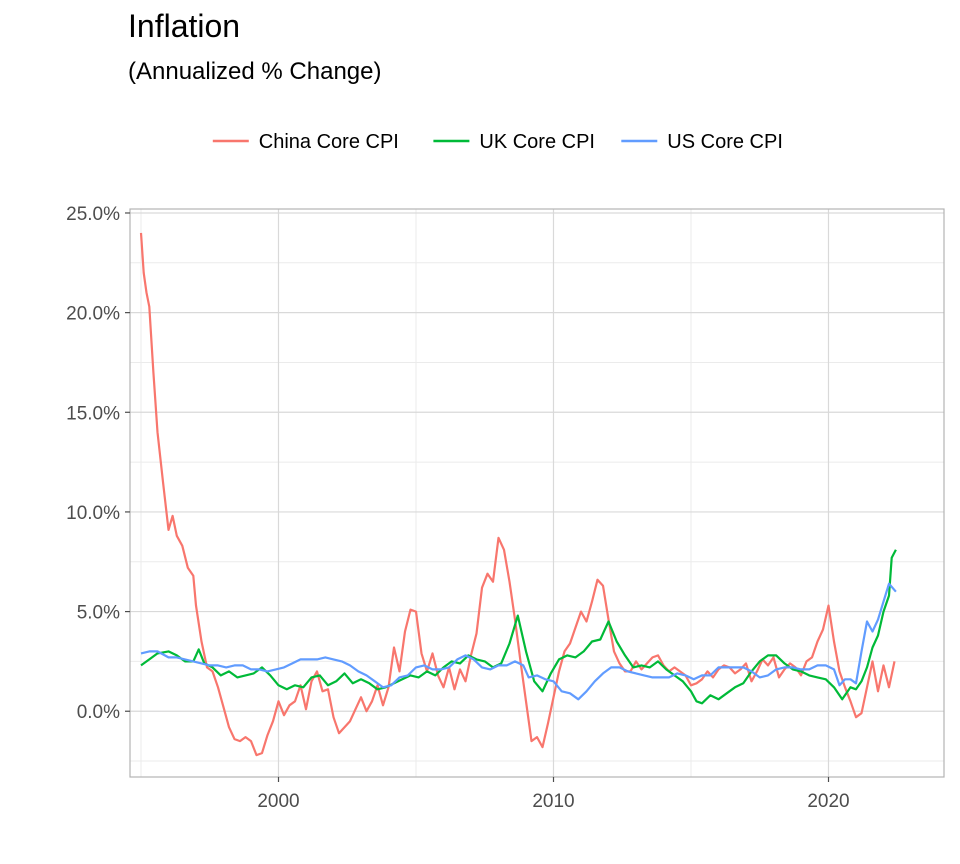 Image resolution: width=960 pixels, height=864 pixels. I want to click on y-tick-label: 5.0%, so click(98, 613).